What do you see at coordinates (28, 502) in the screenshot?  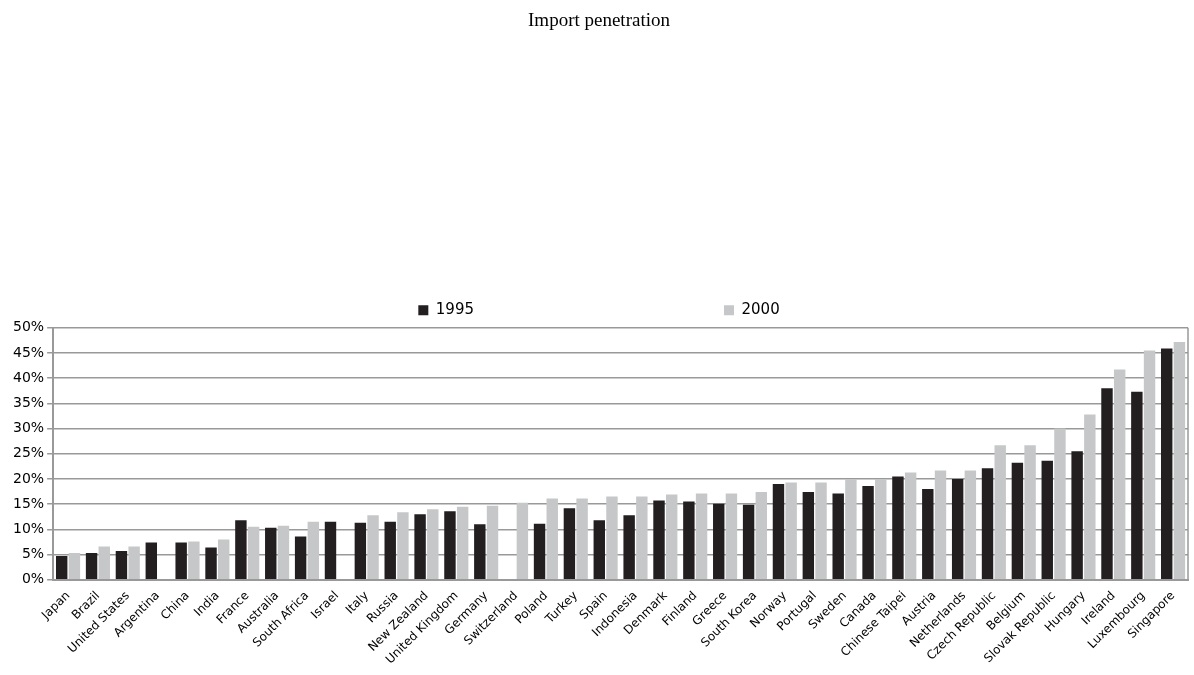 I see `y-tick-label: 15%` at bounding box center [28, 502].